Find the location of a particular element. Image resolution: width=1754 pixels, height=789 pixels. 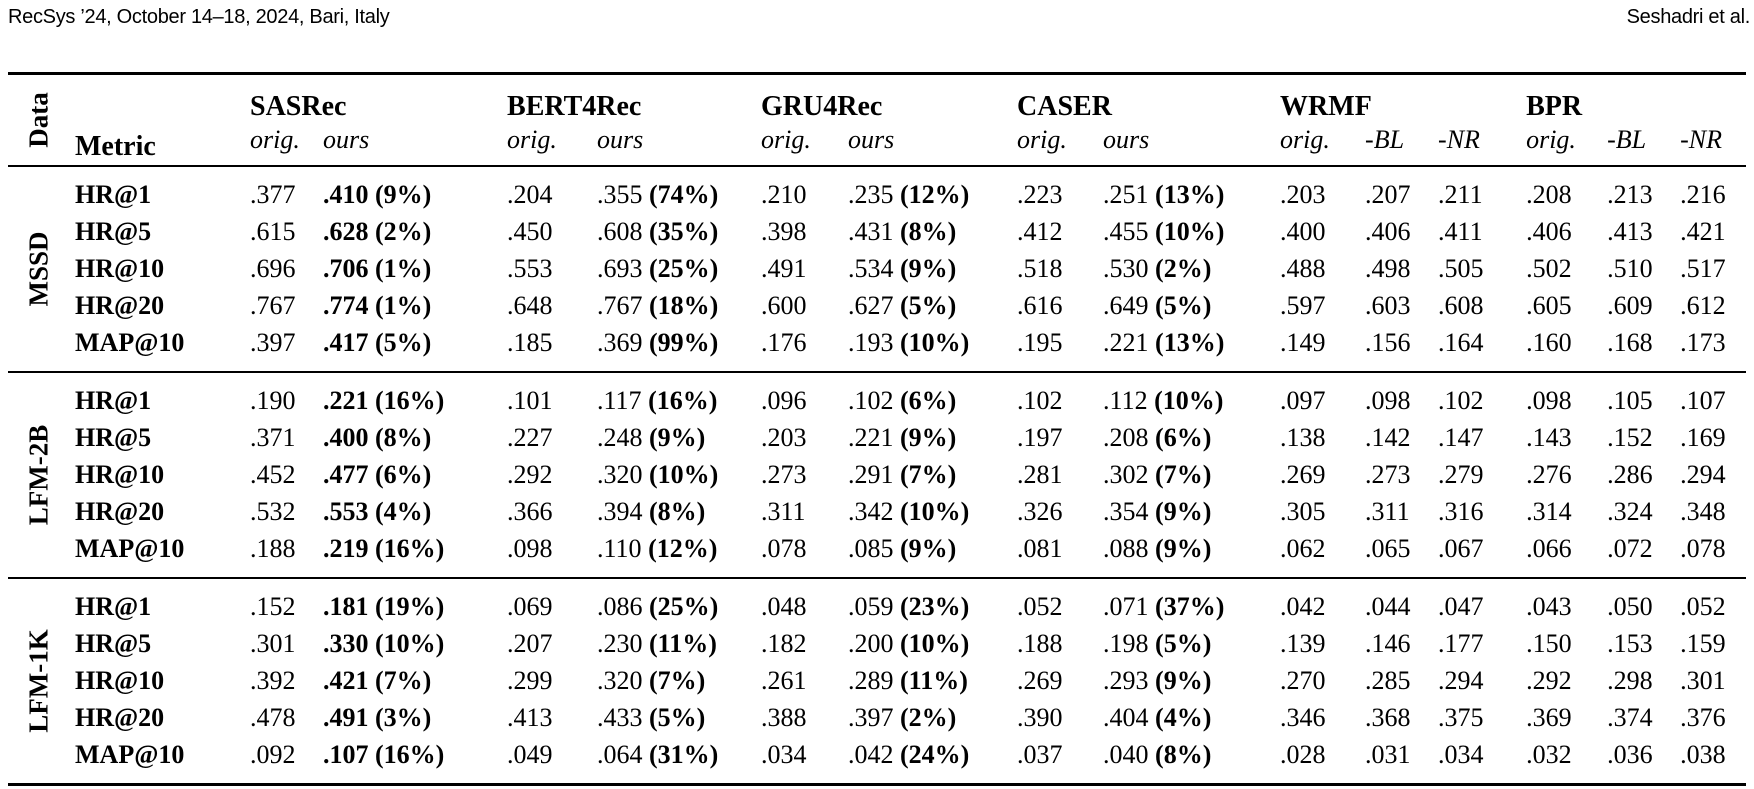

cell-sasrec-orig: .696 is located at coordinates (273, 268).